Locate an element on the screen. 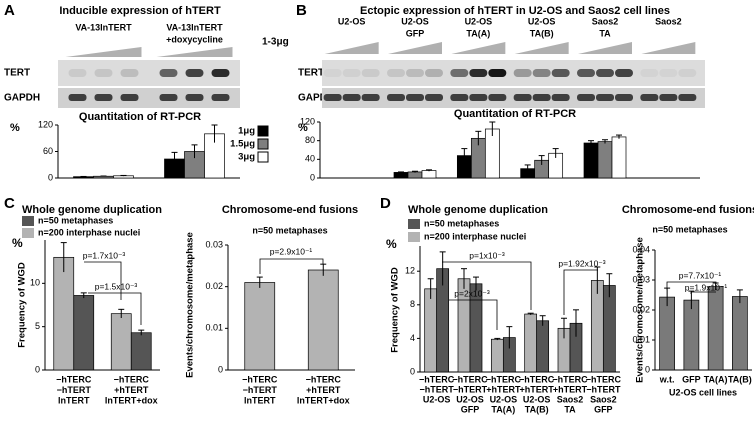 The width and height of the screenshot is (754, 424). x-tick-label: w.t. is located at coordinates (667, 379).